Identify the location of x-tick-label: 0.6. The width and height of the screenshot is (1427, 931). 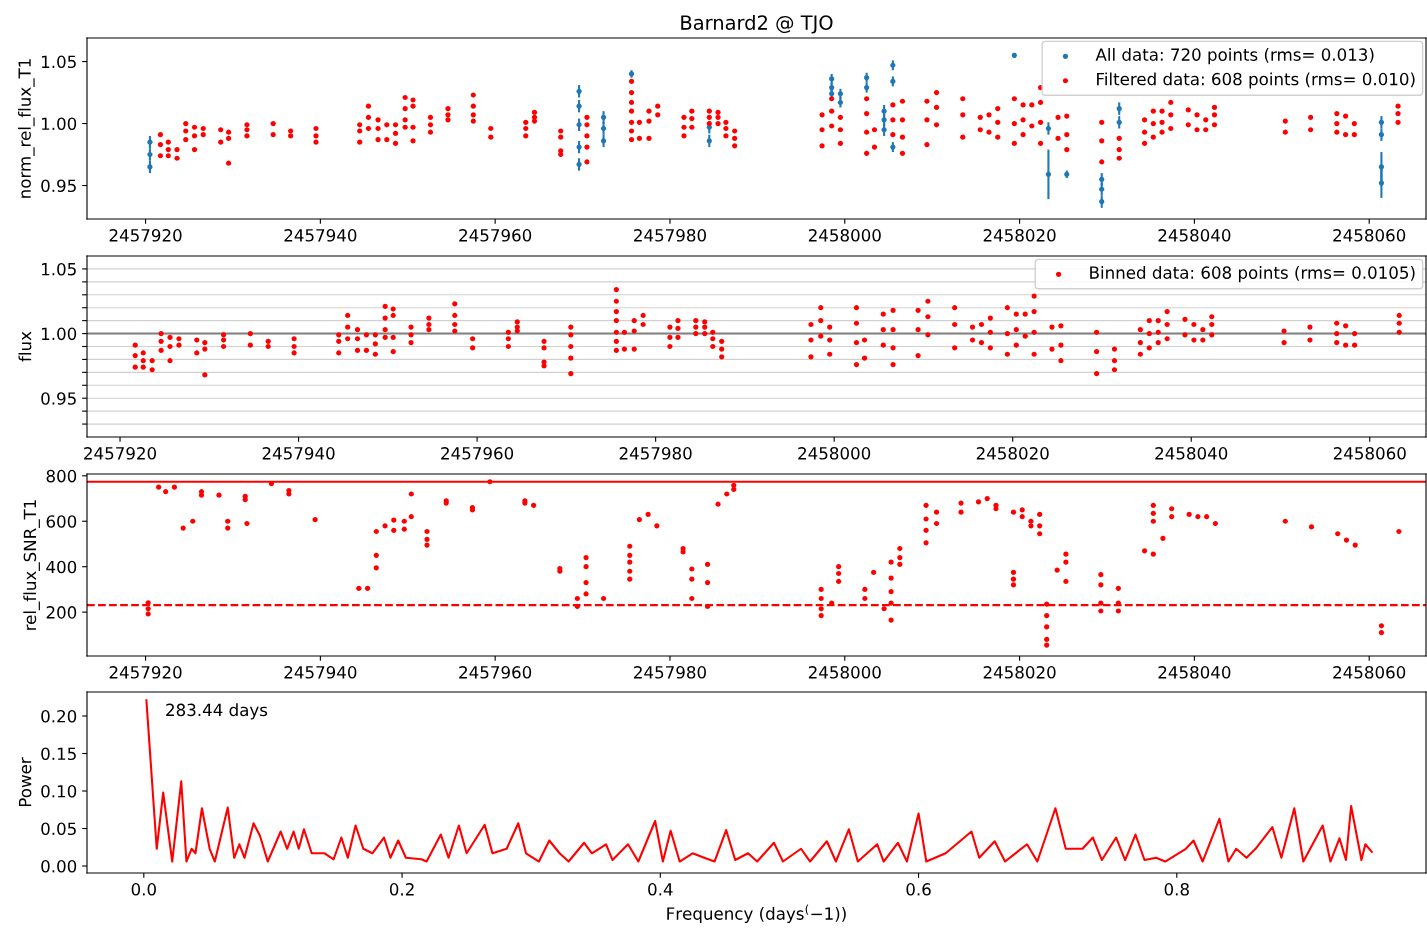
(918, 889).